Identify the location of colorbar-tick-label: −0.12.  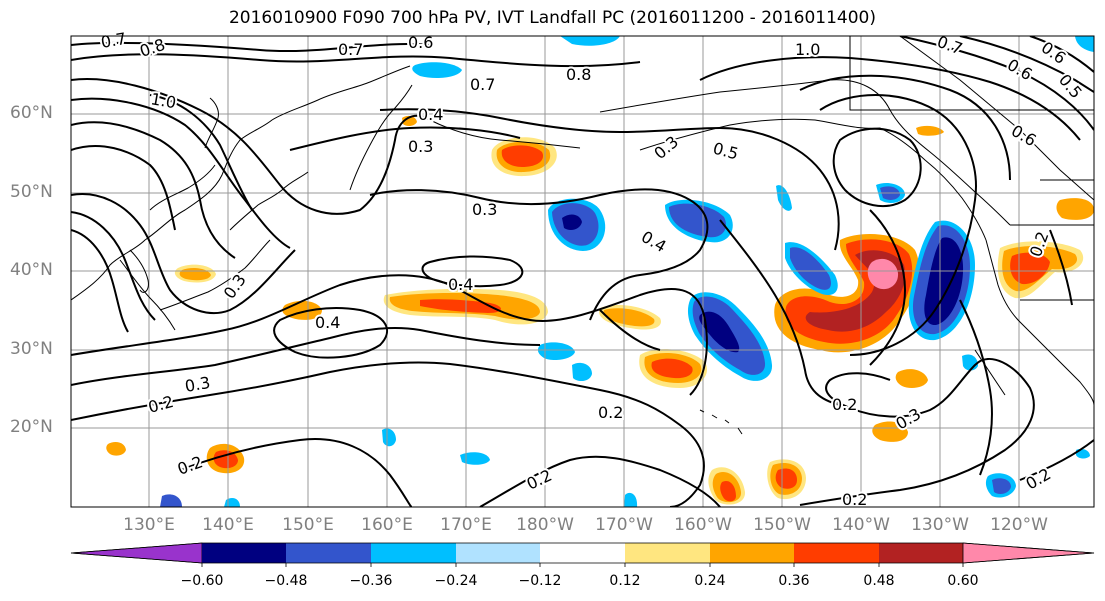
(540, 581).